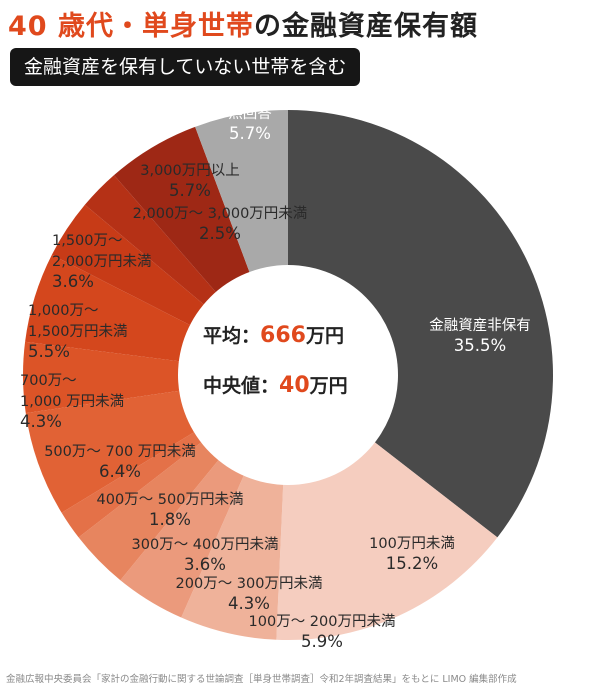  Describe the element at coordinates (231, 335) in the screenshot. I see `center-avg-label: 平均：` at that location.